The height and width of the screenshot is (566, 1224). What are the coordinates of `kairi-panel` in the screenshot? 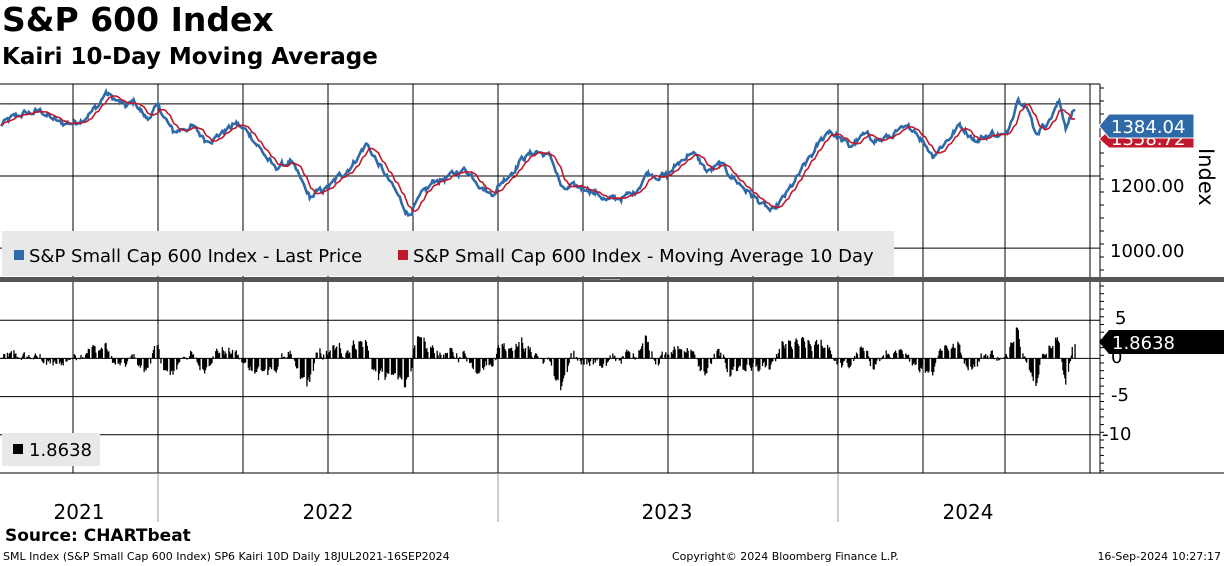 It's located at (538, 359).